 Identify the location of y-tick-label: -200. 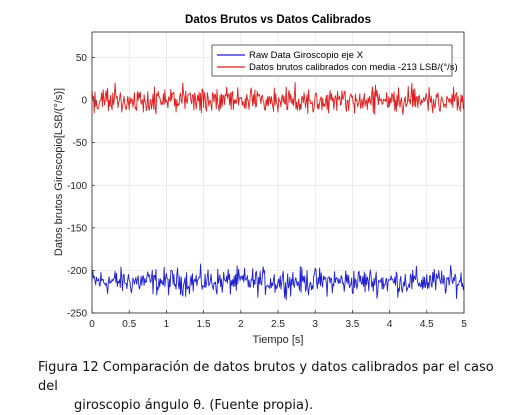
(77, 271).